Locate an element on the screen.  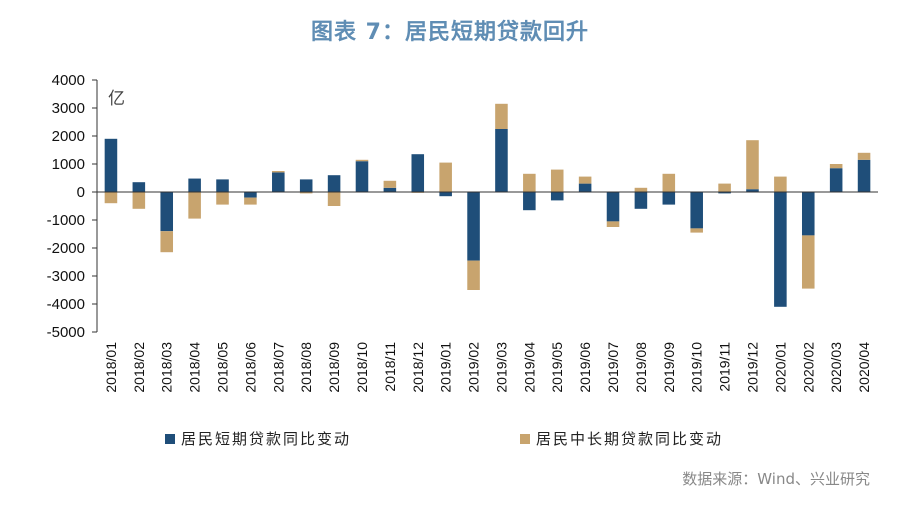
x-tick-label: 2019/12 is located at coordinates (752, 367).